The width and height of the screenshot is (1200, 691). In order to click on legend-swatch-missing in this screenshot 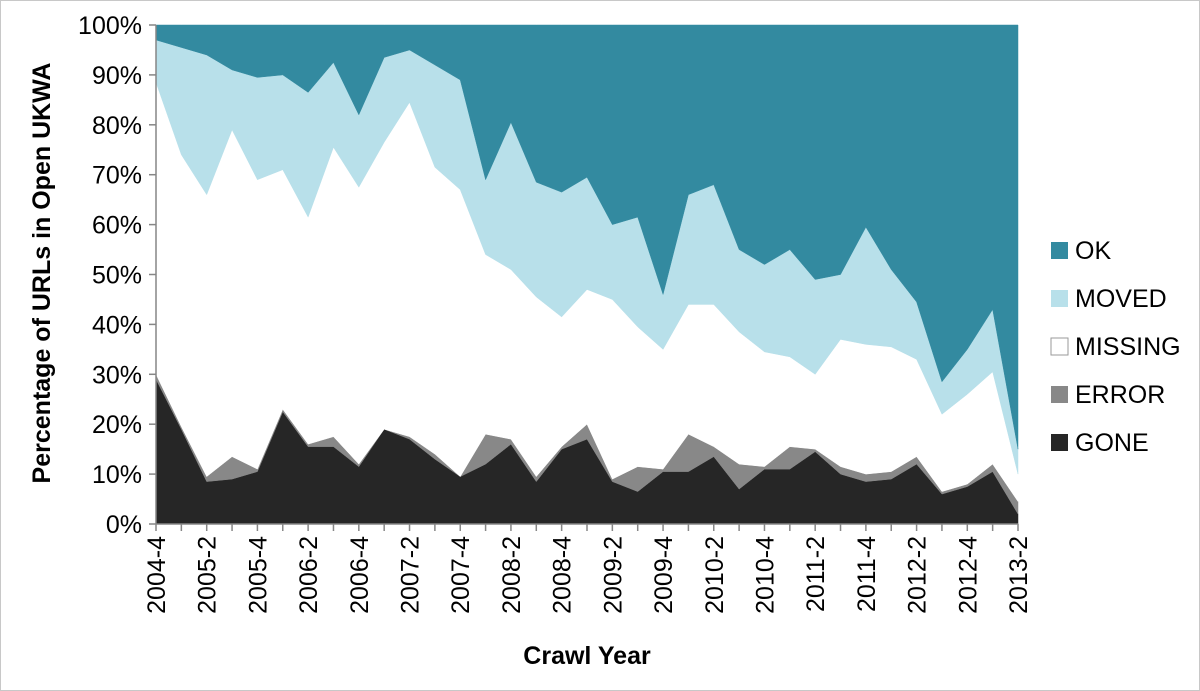, I will do `click(1059, 346)`.